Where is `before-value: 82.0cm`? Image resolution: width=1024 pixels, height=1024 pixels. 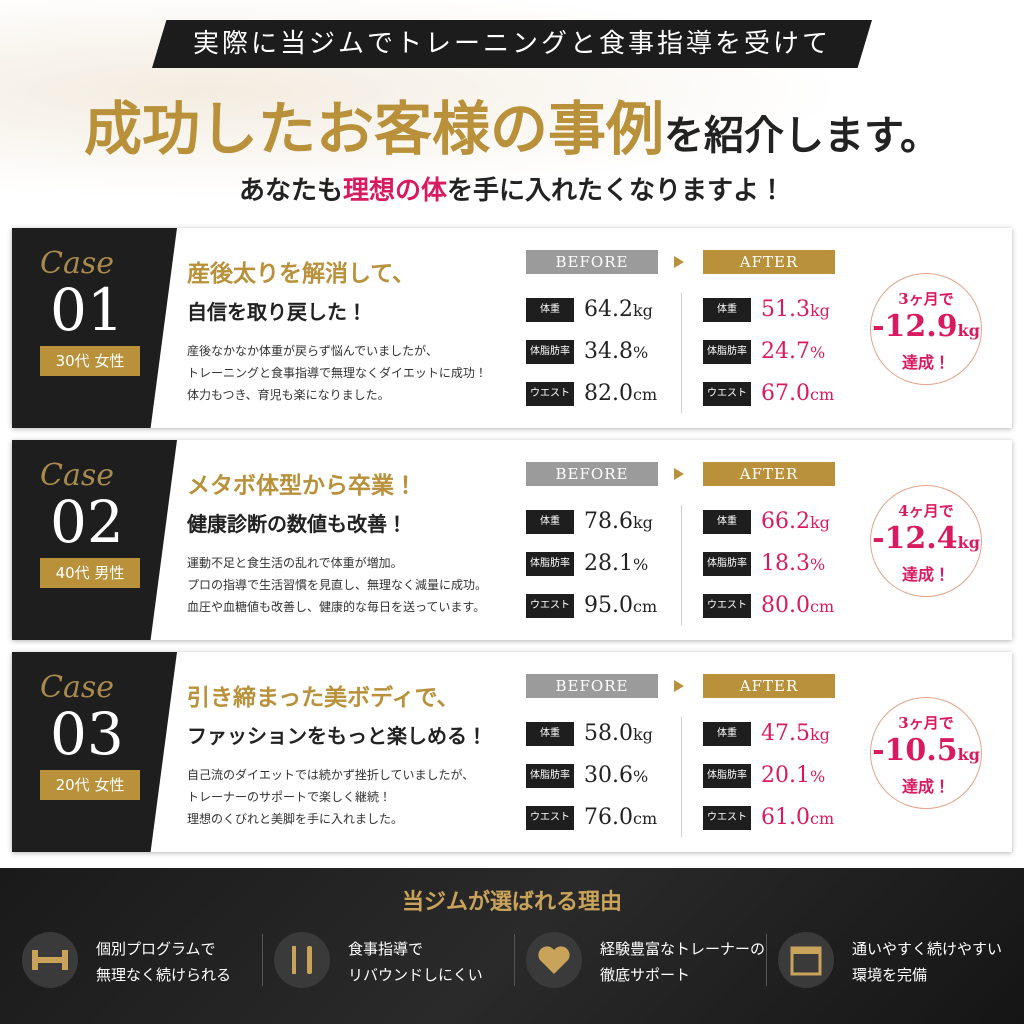
before-value: 82.0cm is located at coordinates (620, 394).